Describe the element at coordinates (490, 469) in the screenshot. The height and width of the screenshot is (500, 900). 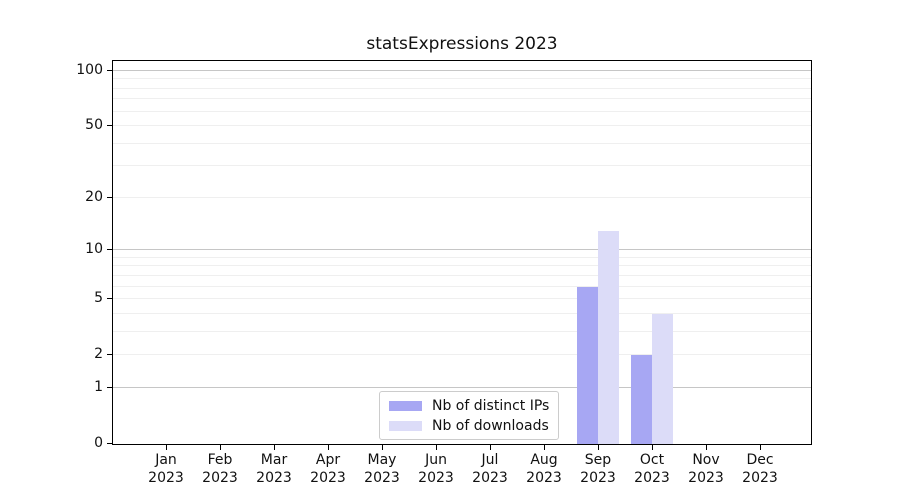
I see `x-tick-label: Jul 2023` at that location.